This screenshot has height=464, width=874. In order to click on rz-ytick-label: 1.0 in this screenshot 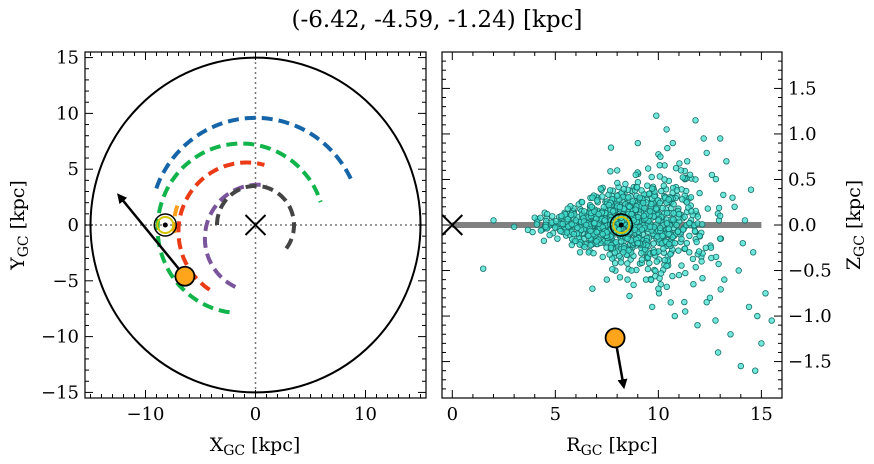, I will do `click(802, 134)`.